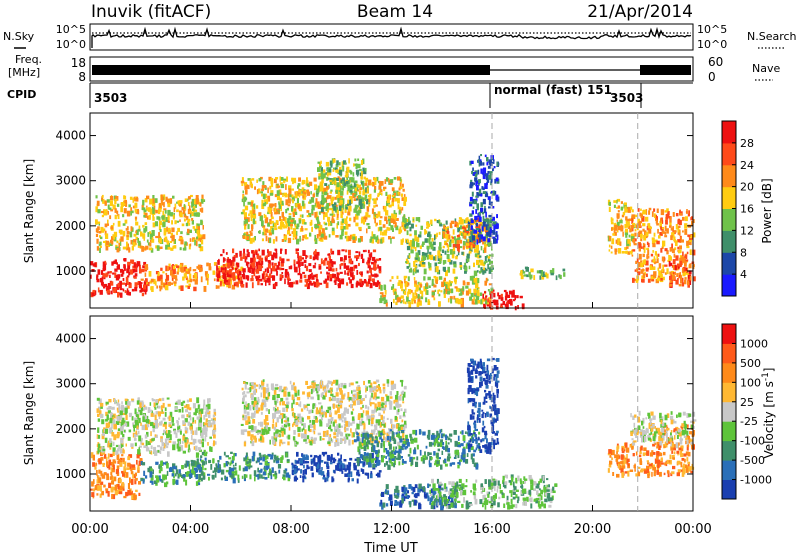  I want to click on nsearch-label: N.Search, so click(772, 36).